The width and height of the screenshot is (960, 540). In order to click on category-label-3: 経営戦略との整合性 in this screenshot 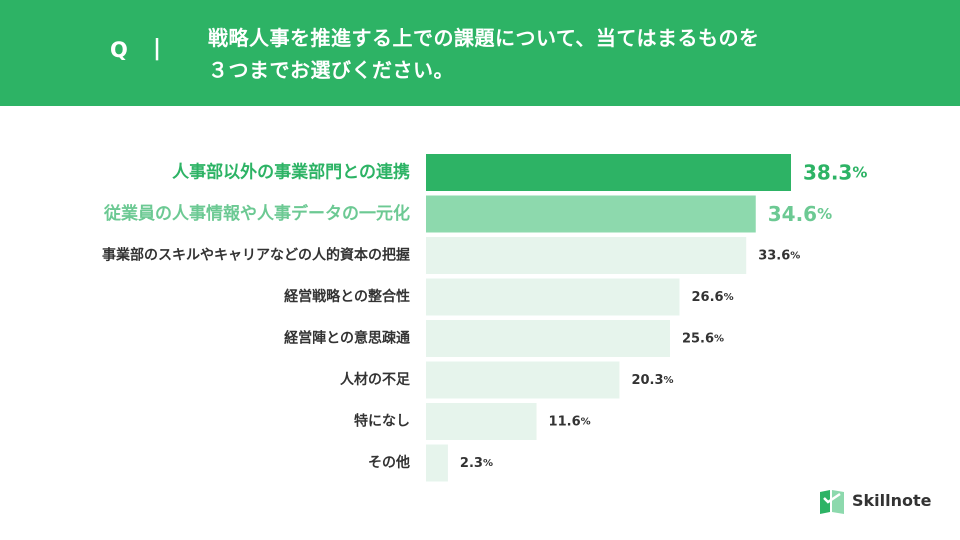, I will do `click(347, 296)`.